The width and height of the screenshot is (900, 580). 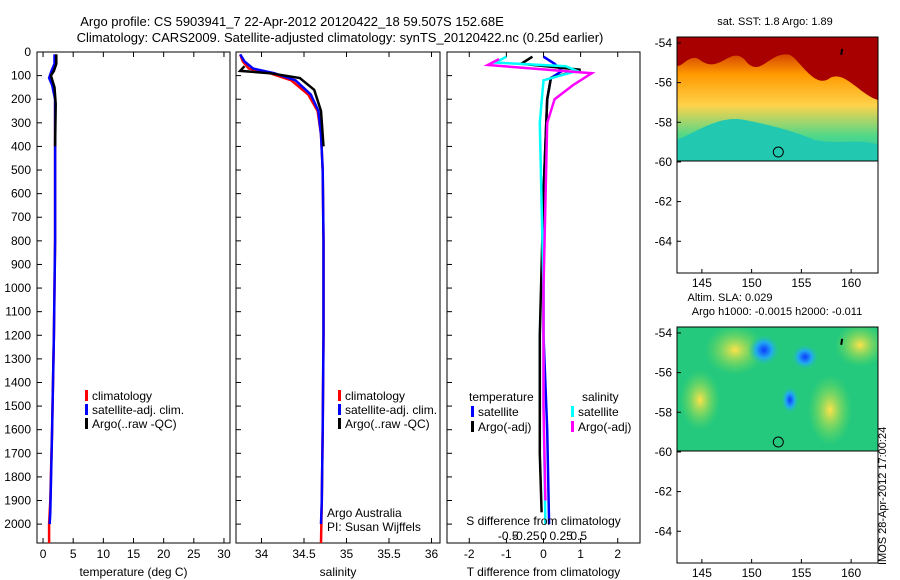 What do you see at coordinates (730, 298) in the screenshot?
I see `sla-map-title: Altim. SLA: 0.029` at bounding box center [730, 298].